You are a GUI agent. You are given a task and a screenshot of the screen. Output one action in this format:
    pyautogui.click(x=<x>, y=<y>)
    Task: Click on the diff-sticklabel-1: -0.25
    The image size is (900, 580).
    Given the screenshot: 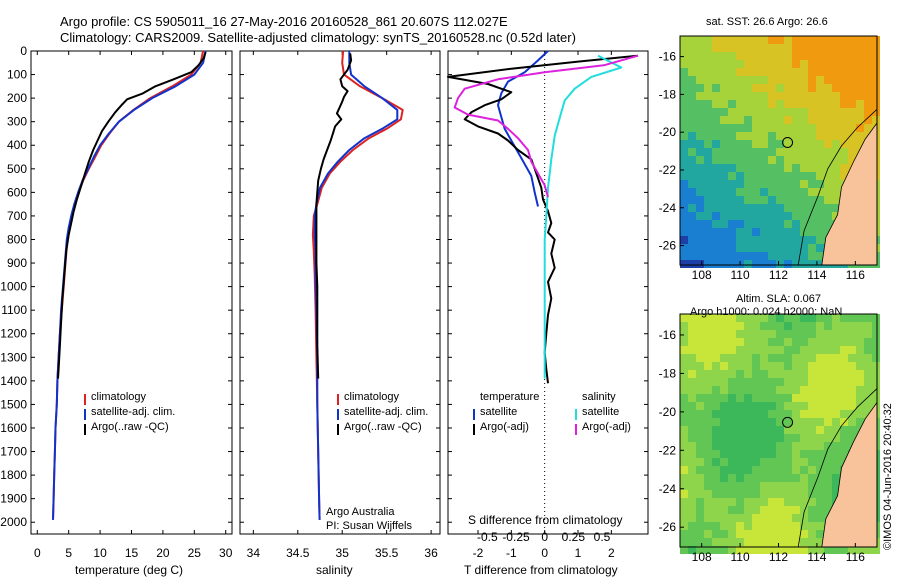 What is the action you would take?
    pyautogui.click(x=516, y=537)
    